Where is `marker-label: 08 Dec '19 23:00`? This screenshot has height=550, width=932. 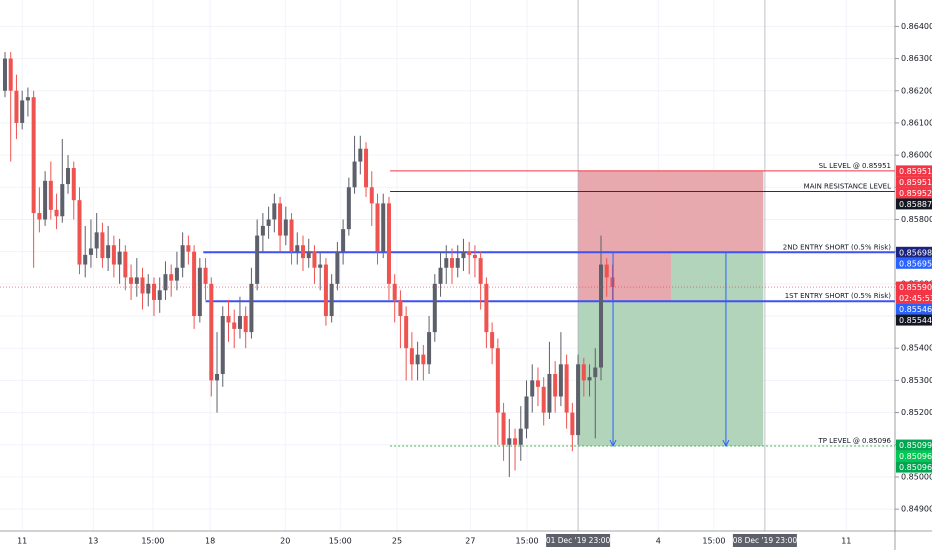 marker-label: 08 Dec '19 23:00 is located at coordinates (765, 540).